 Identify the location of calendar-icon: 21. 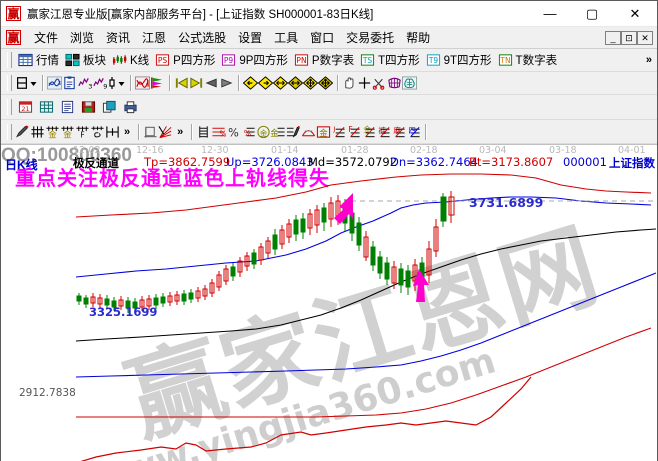
(25, 107).